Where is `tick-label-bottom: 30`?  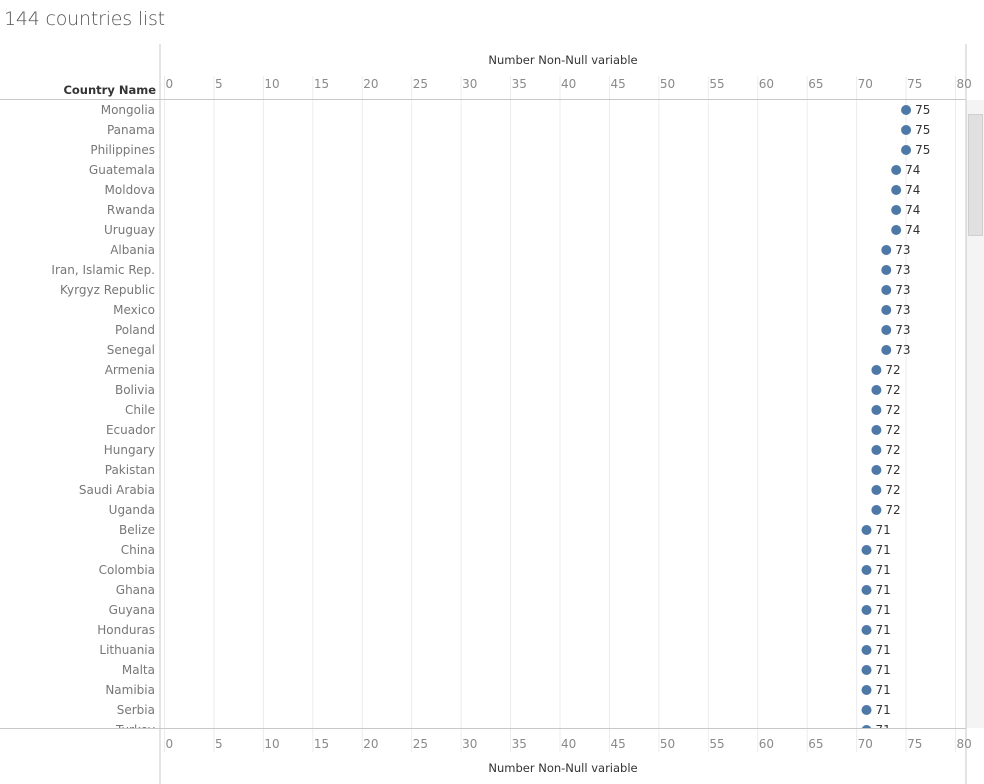 tick-label-bottom: 30 is located at coordinates (469, 744).